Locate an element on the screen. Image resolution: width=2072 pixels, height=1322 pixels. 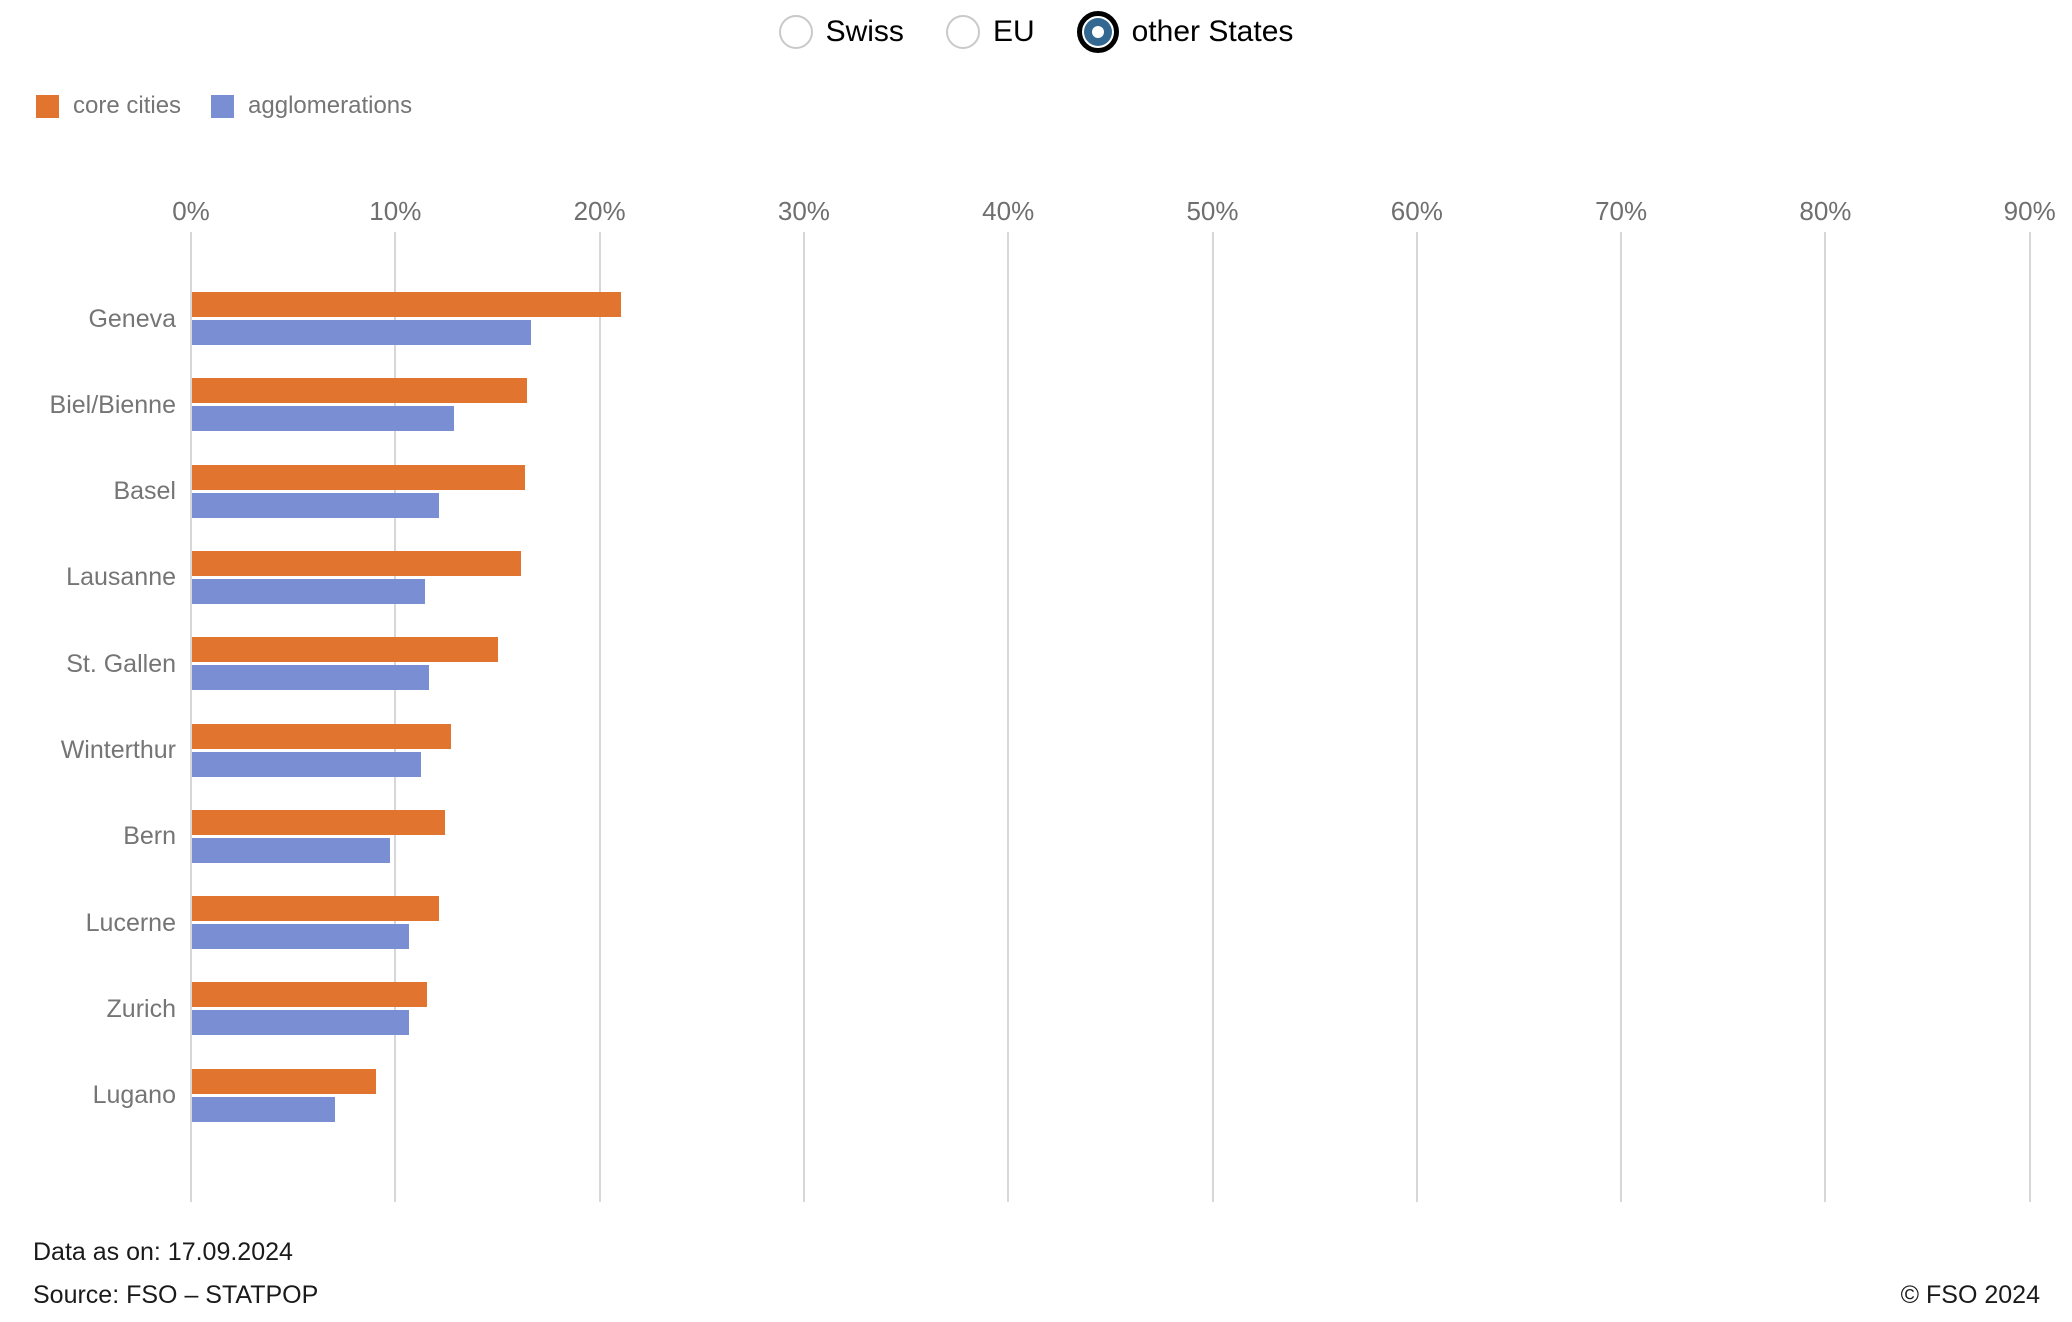
radio-option-label: other States is located at coordinates (1212, 31).